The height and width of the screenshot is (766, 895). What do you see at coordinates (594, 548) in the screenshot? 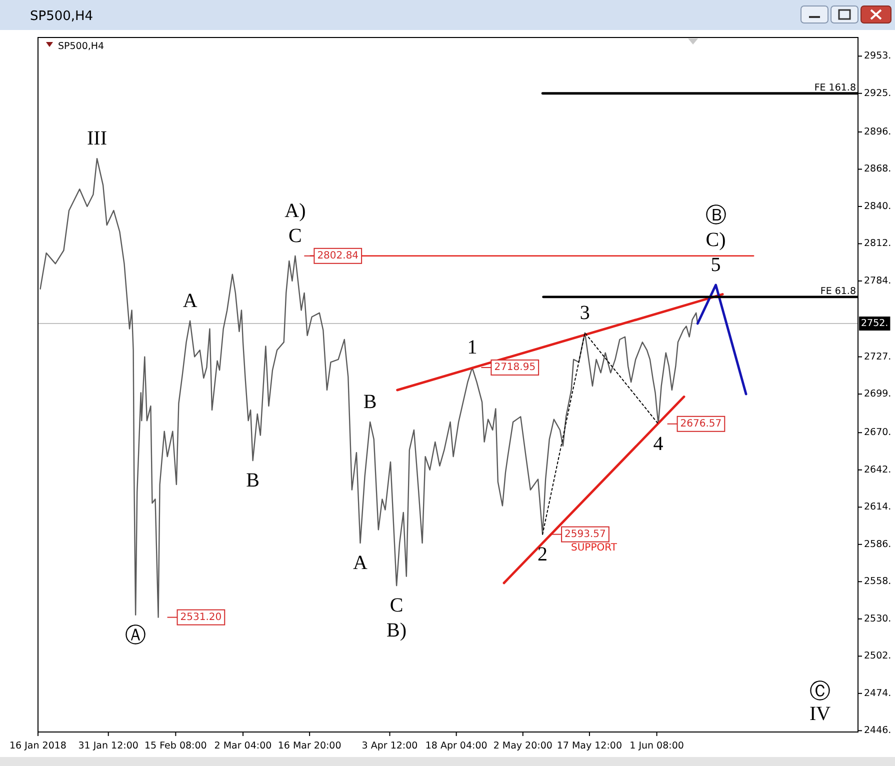
I see `series-label: SUPPORT` at bounding box center [594, 548].